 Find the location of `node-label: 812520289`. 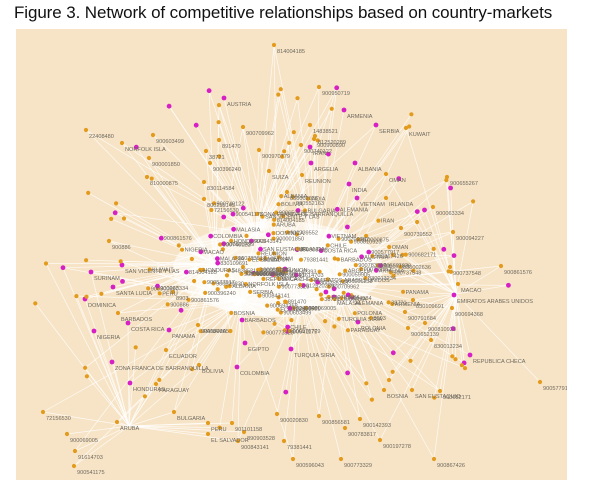

node-label: 812520289 is located at coordinates (332, 143).